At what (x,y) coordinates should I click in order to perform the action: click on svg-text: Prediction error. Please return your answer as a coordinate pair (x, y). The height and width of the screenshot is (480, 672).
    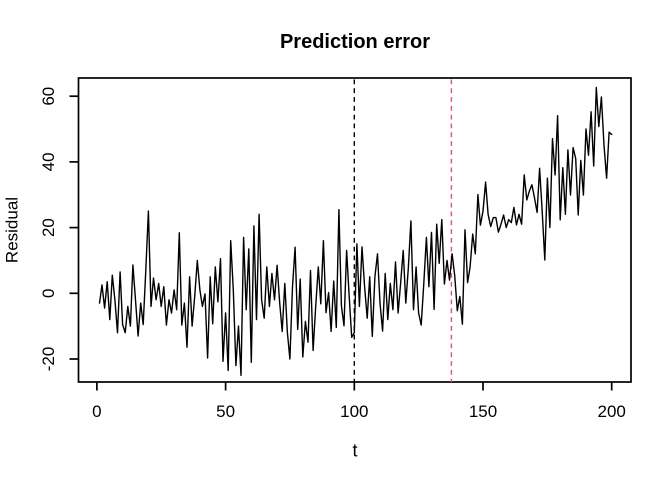
    Looking at the image, I should click on (355, 42).